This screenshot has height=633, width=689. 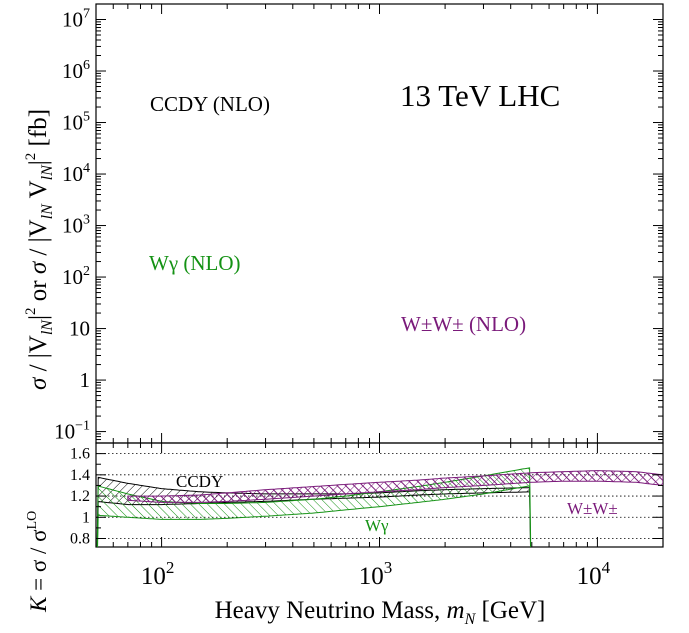 I want to click on lower-y-tick-label: 1.4, so click(x=80, y=475).